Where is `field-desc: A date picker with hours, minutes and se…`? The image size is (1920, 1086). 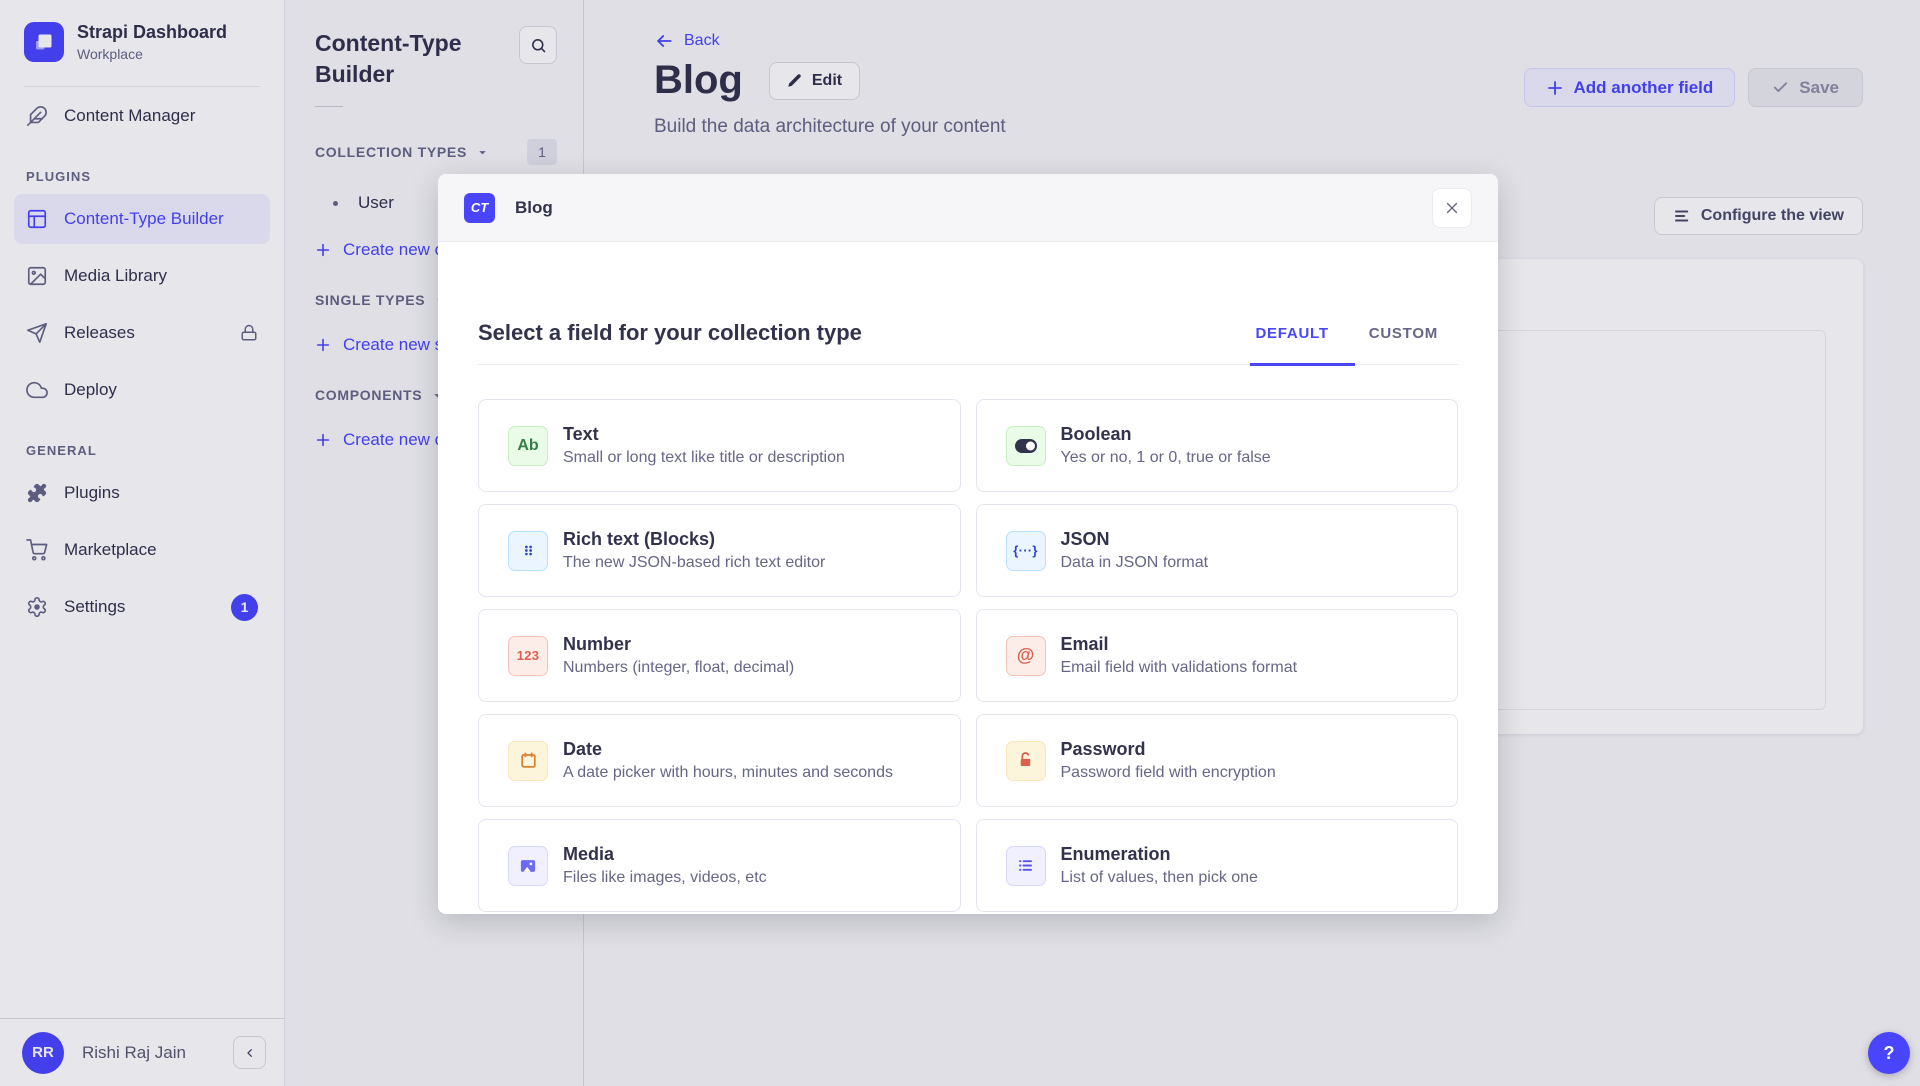 field-desc: A date picker with hours, minutes and se… is located at coordinates (728, 772).